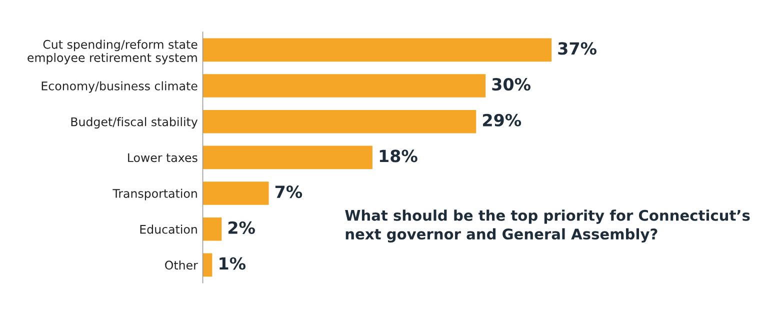  What do you see at coordinates (163, 157) in the screenshot?
I see `y-tick-label: Lower taxes` at bounding box center [163, 157].